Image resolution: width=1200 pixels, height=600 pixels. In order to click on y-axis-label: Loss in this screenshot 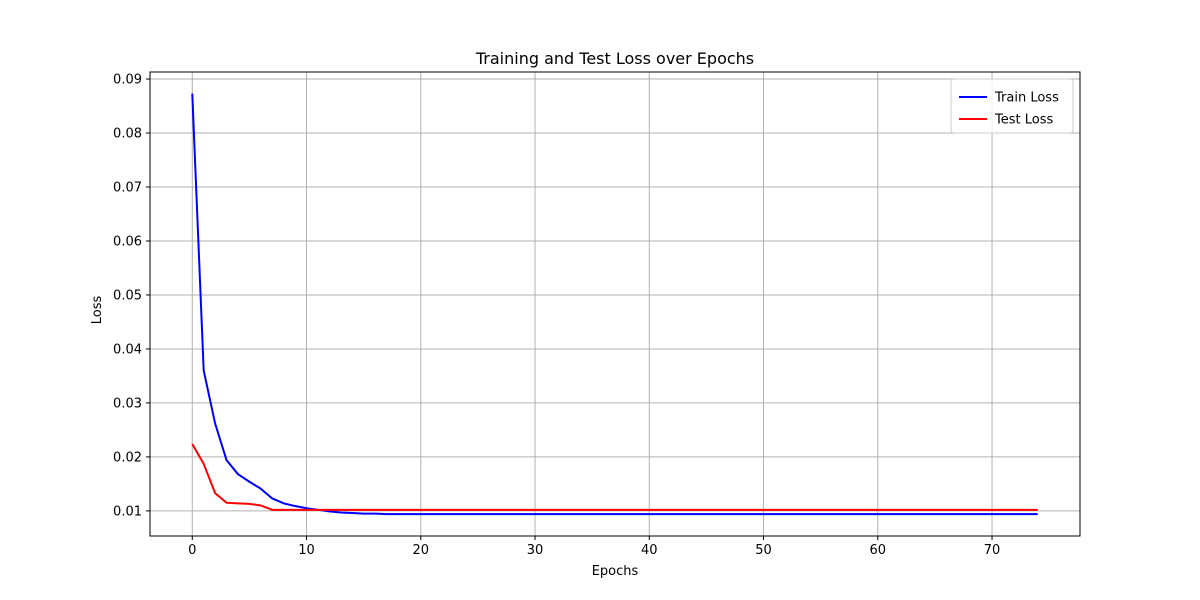, I will do `click(97, 310)`.